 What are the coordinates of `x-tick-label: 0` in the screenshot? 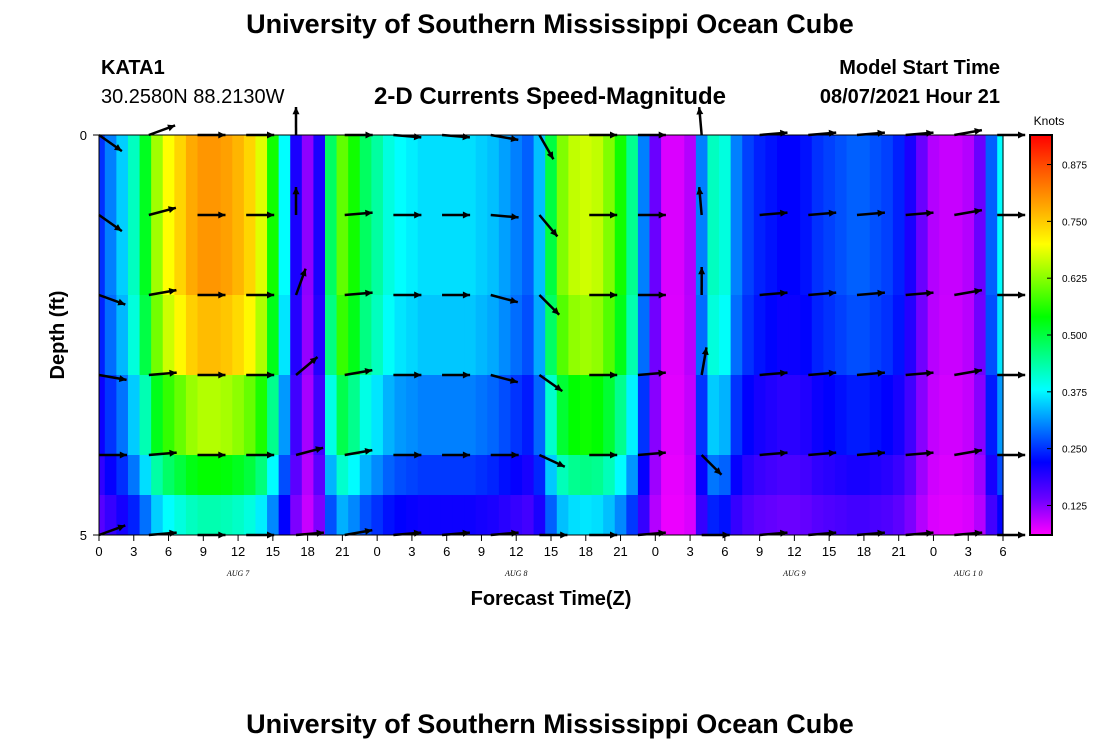 It's located at (377, 551).